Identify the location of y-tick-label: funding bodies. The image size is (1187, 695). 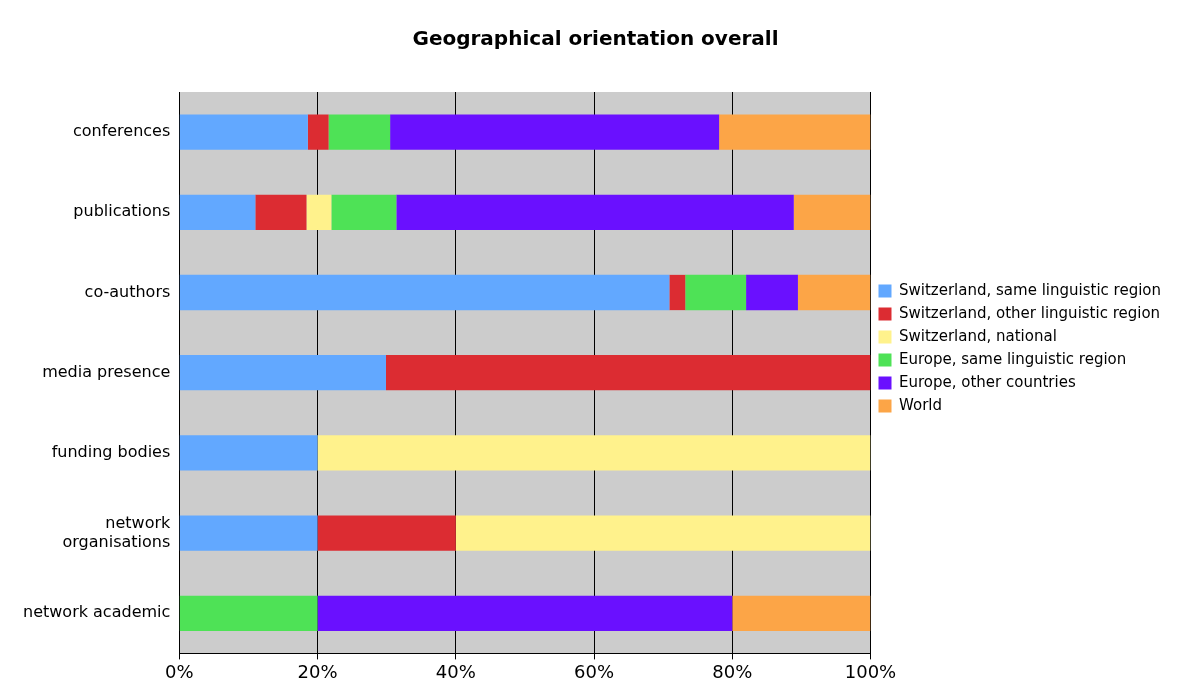
(111, 452).